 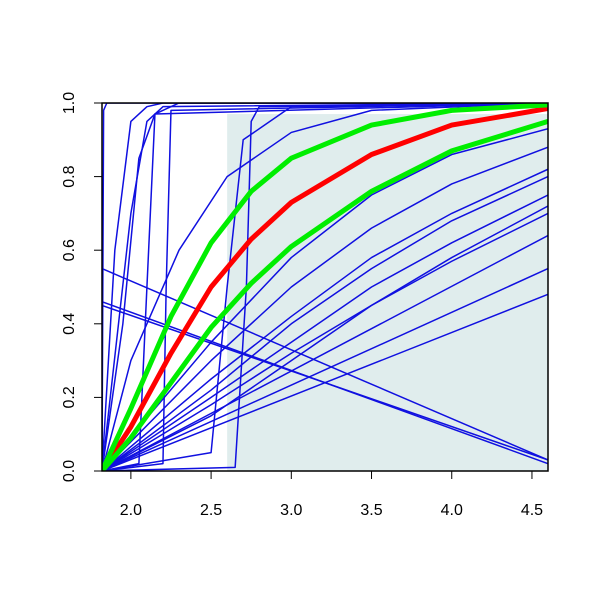 I want to click on x-tick-label: 2.5, so click(x=211, y=510).